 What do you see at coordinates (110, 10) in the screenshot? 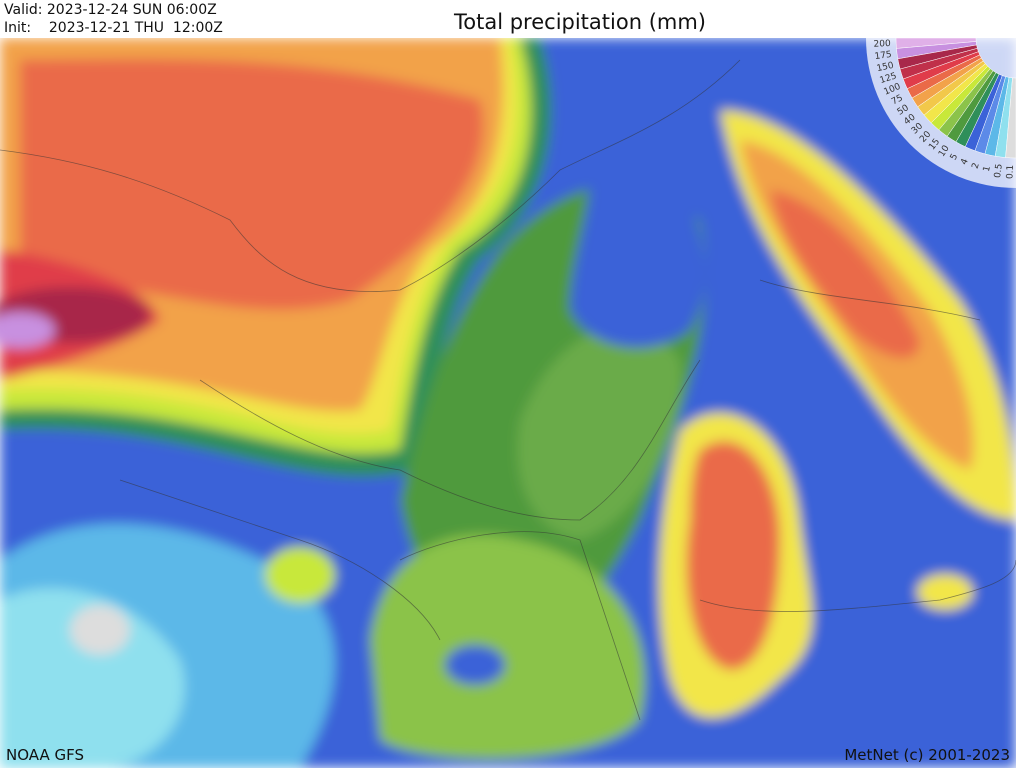
I see `valid-time: Valid: 2023-12-24 SUN 06:00Z` at bounding box center [110, 10].